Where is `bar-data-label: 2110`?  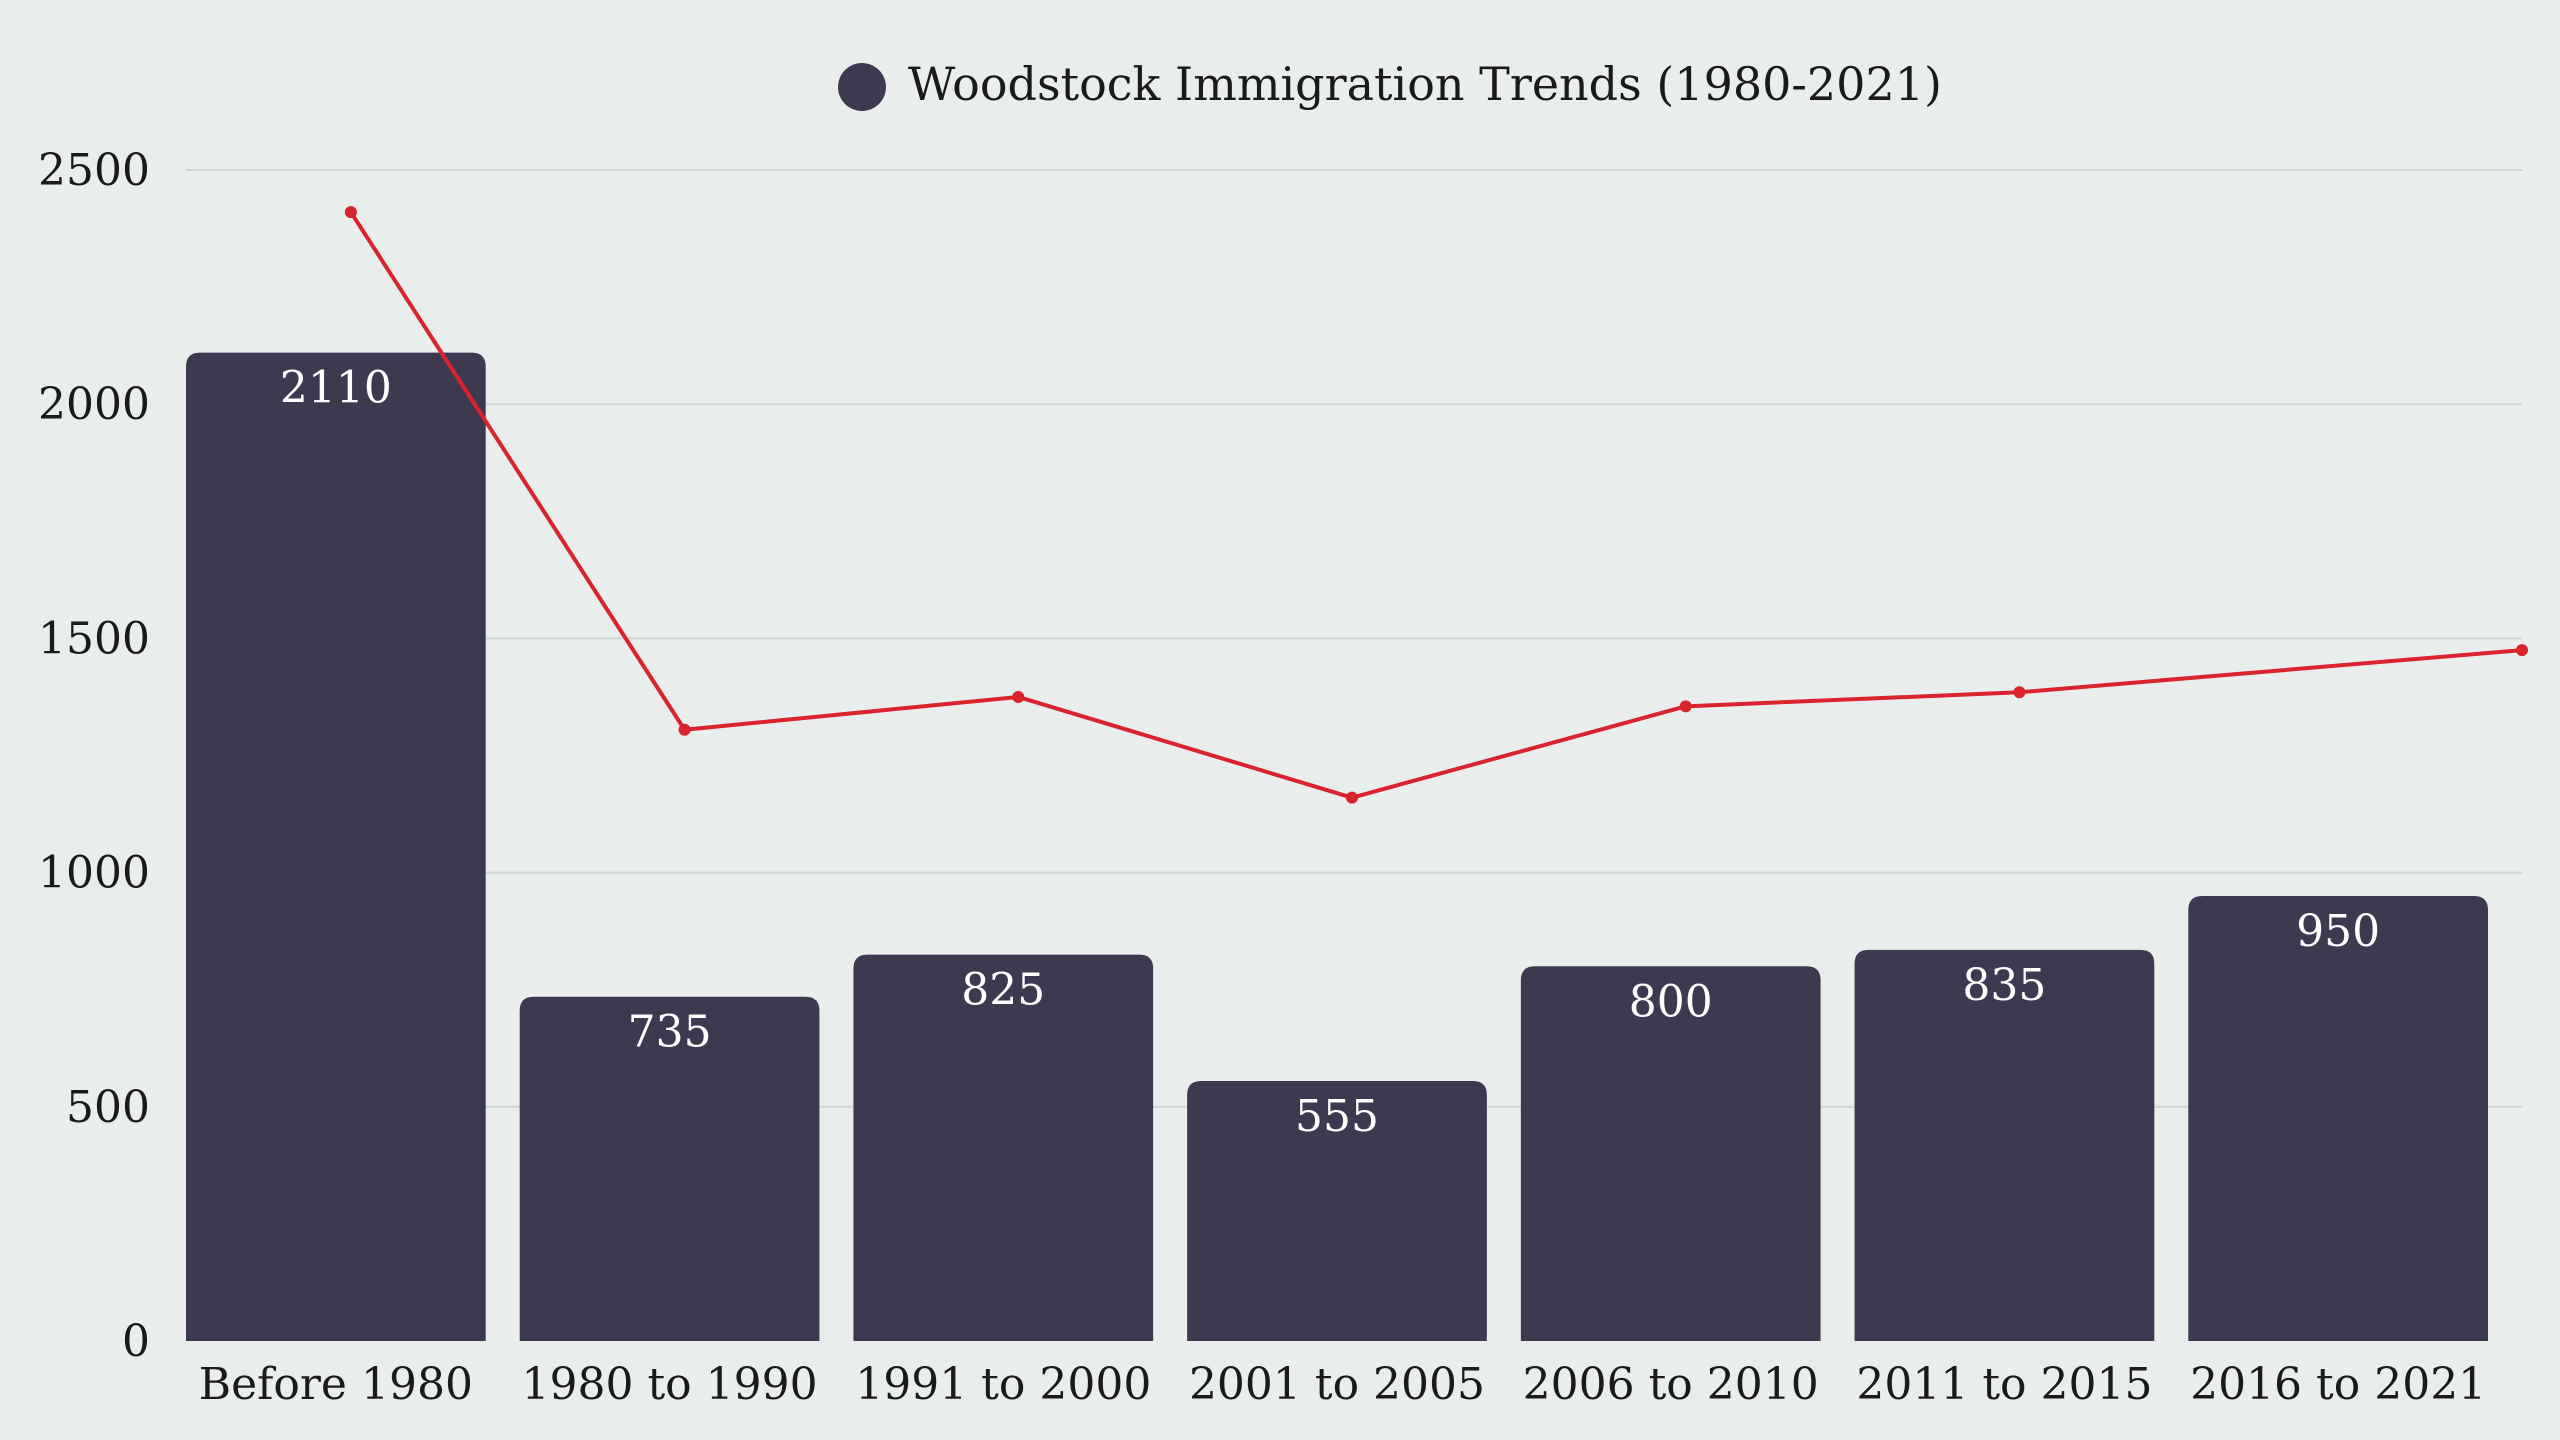 bar-data-label: 2110 is located at coordinates (336, 388).